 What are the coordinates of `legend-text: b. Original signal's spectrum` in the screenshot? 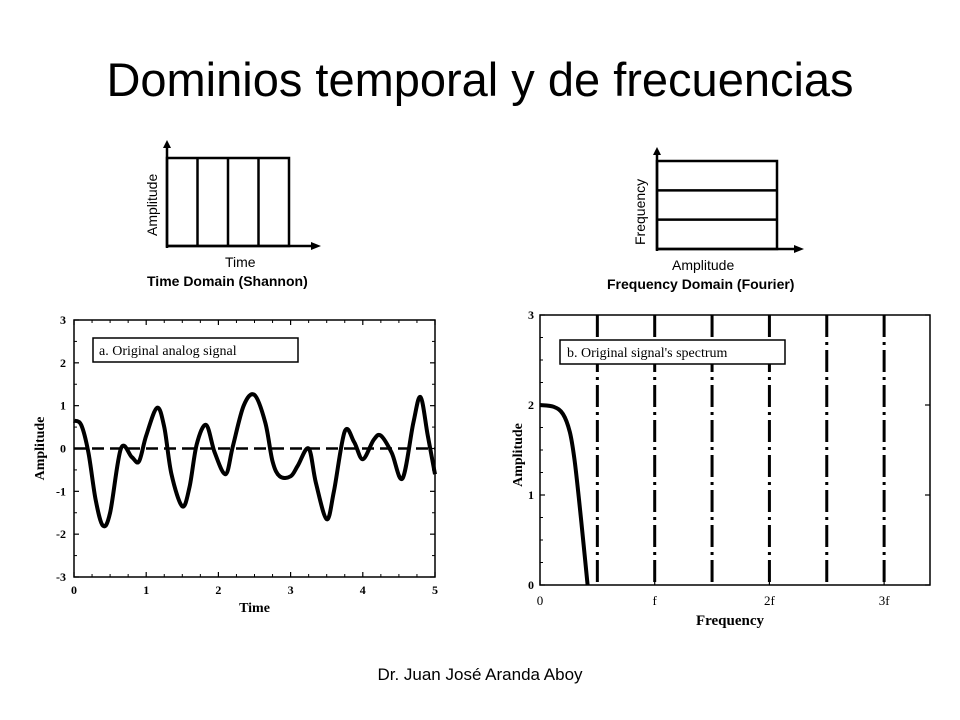 It's located at (647, 353).